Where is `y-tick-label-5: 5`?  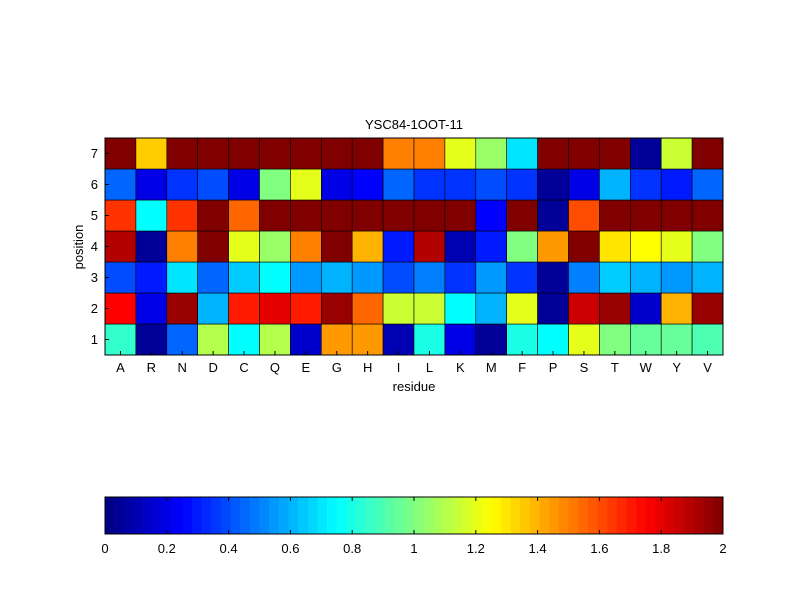 y-tick-label-5: 5 is located at coordinates (94, 215).